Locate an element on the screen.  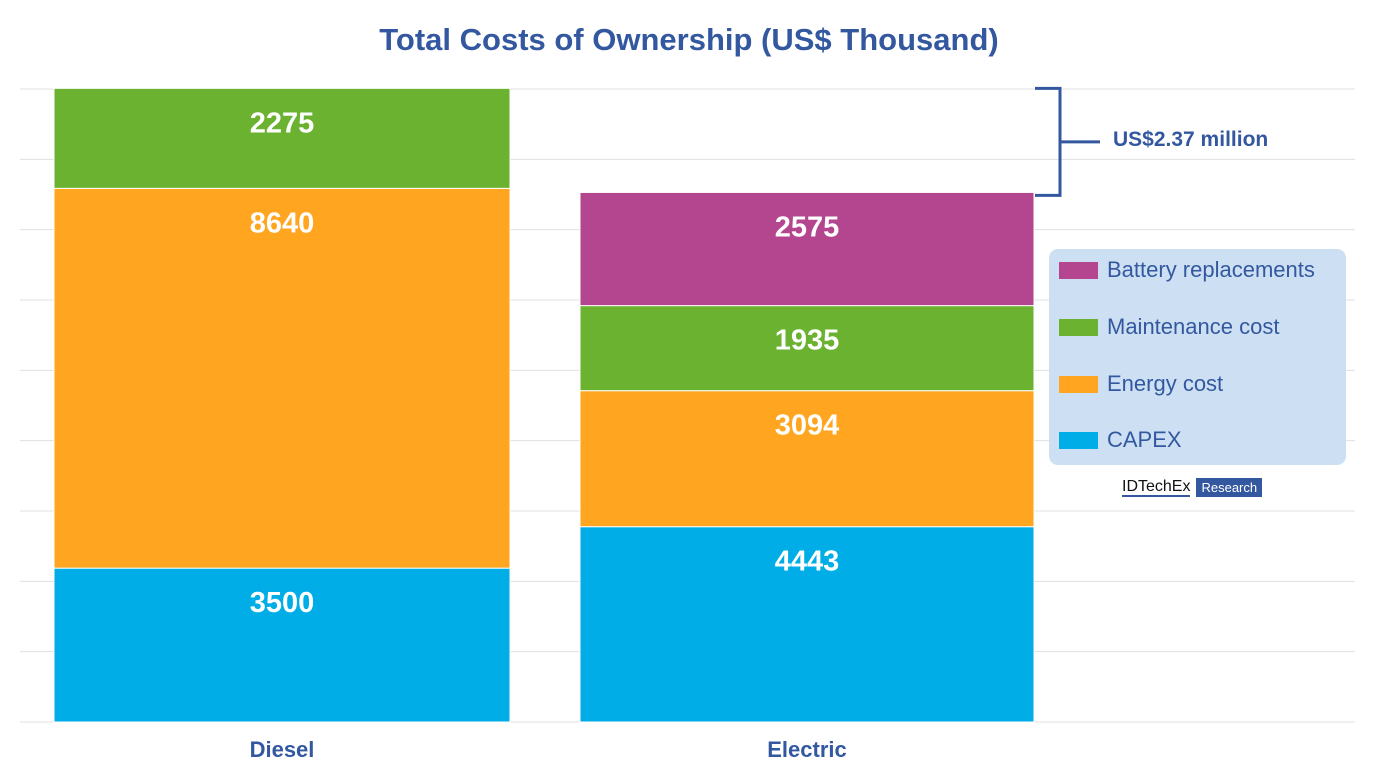
legend-item-capex: CAPEX is located at coordinates (1120, 440).